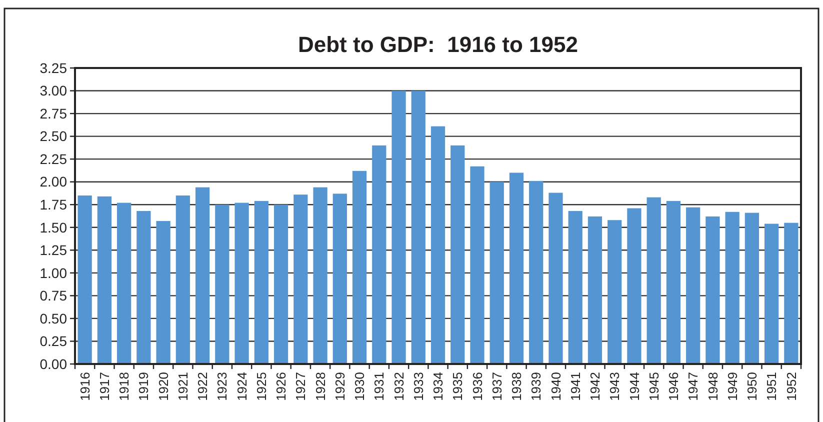 This screenshot has height=422, width=823. What do you see at coordinates (438, 44) in the screenshot?
I see `chart-title: Debt to GDP: 1916 to 1952` at bounding box center [438, 44].